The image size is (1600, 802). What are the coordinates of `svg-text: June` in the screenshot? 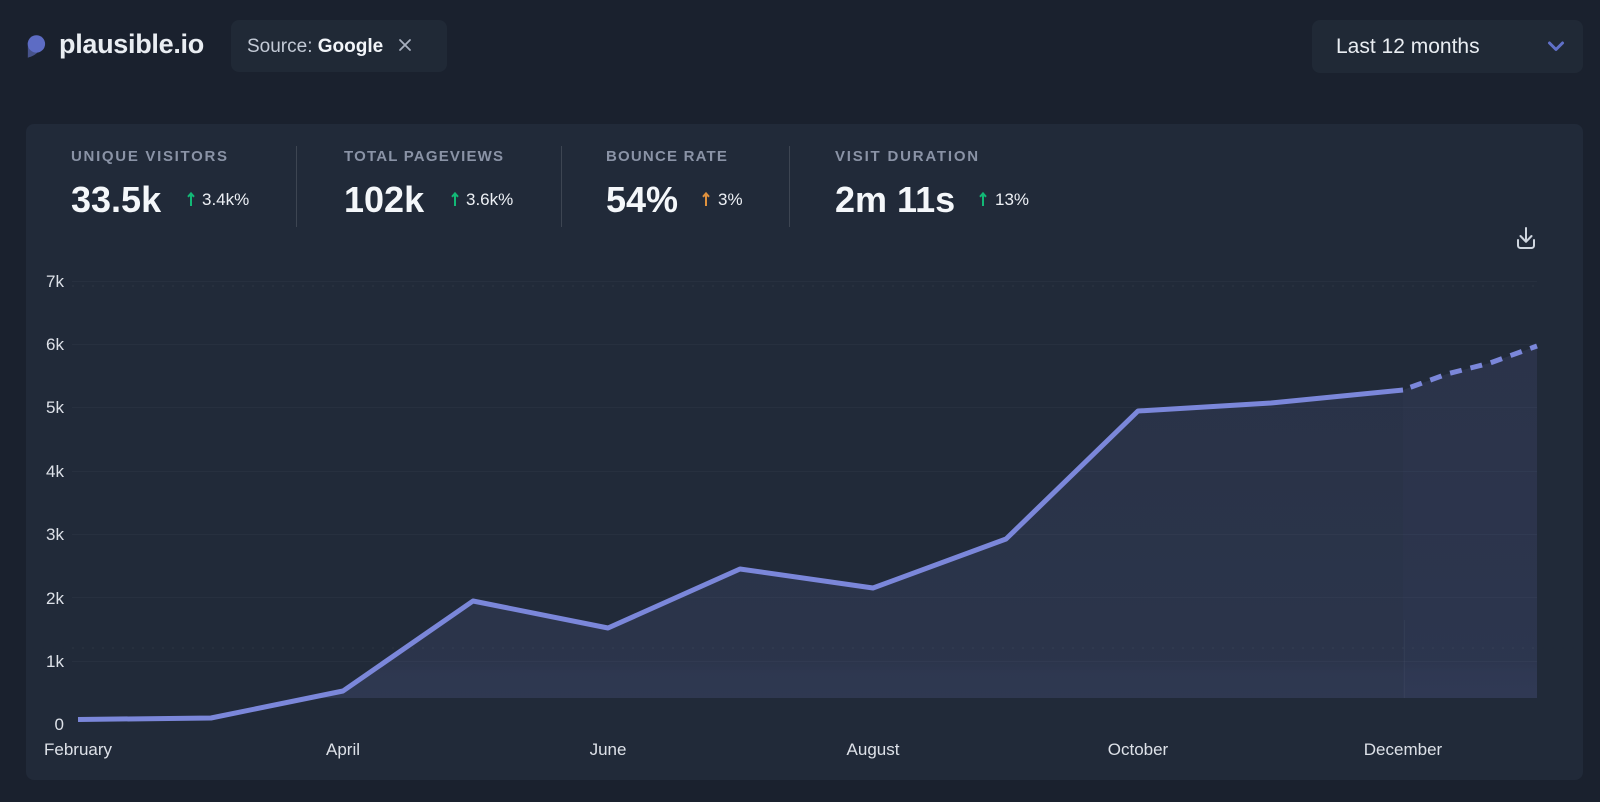 It's located at (608, 749).